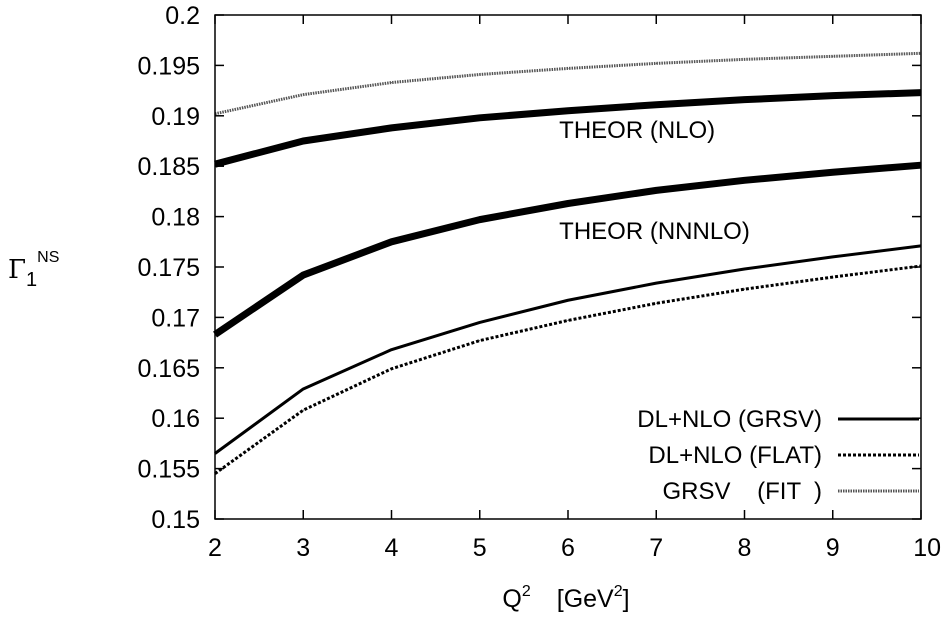 The width and height of the screenshot is (946, 621). Describe the element at coordinates (31, 280) in the screenshot. I see `y-axis-sub: 1` at that location.